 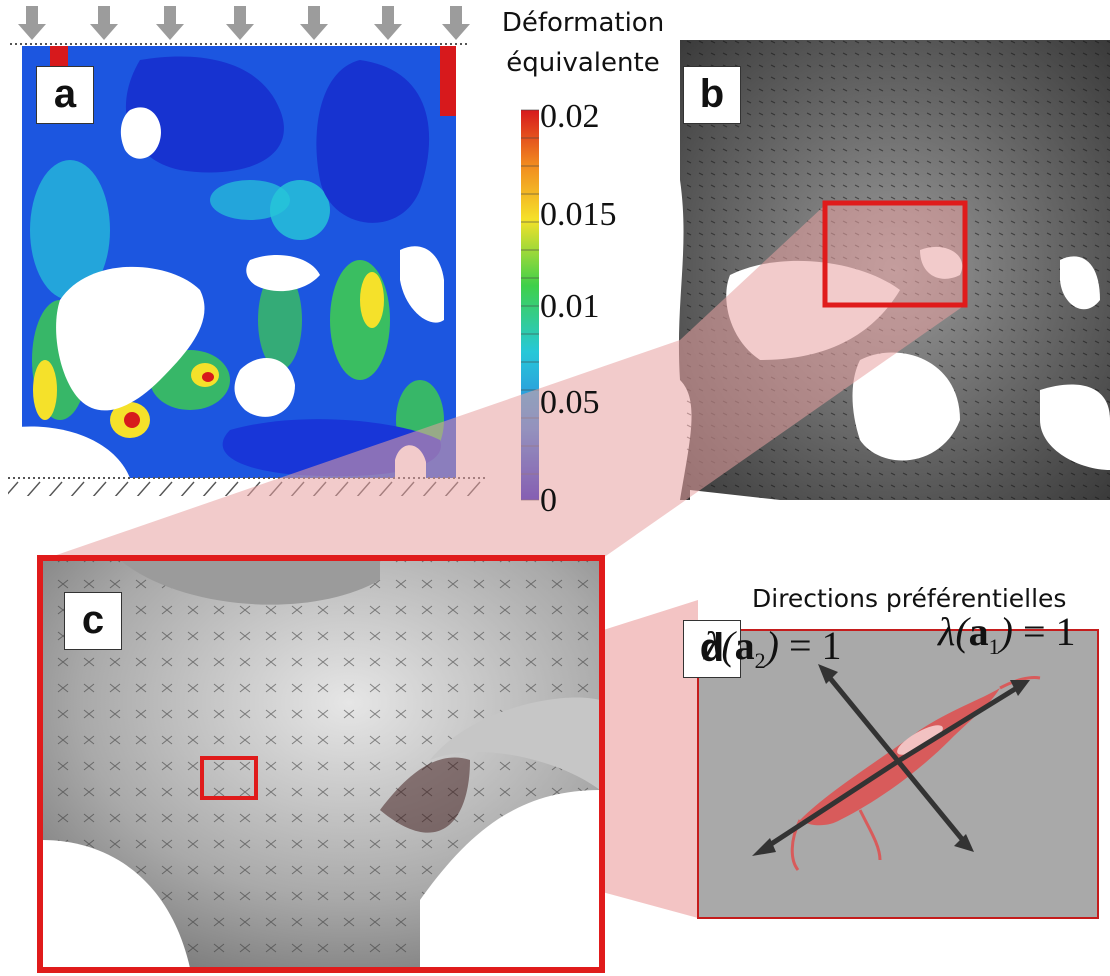 What do you see at coordinates (244, 23) in the screenshot?
I see `load-arrows` at bounding box center [244, 23].